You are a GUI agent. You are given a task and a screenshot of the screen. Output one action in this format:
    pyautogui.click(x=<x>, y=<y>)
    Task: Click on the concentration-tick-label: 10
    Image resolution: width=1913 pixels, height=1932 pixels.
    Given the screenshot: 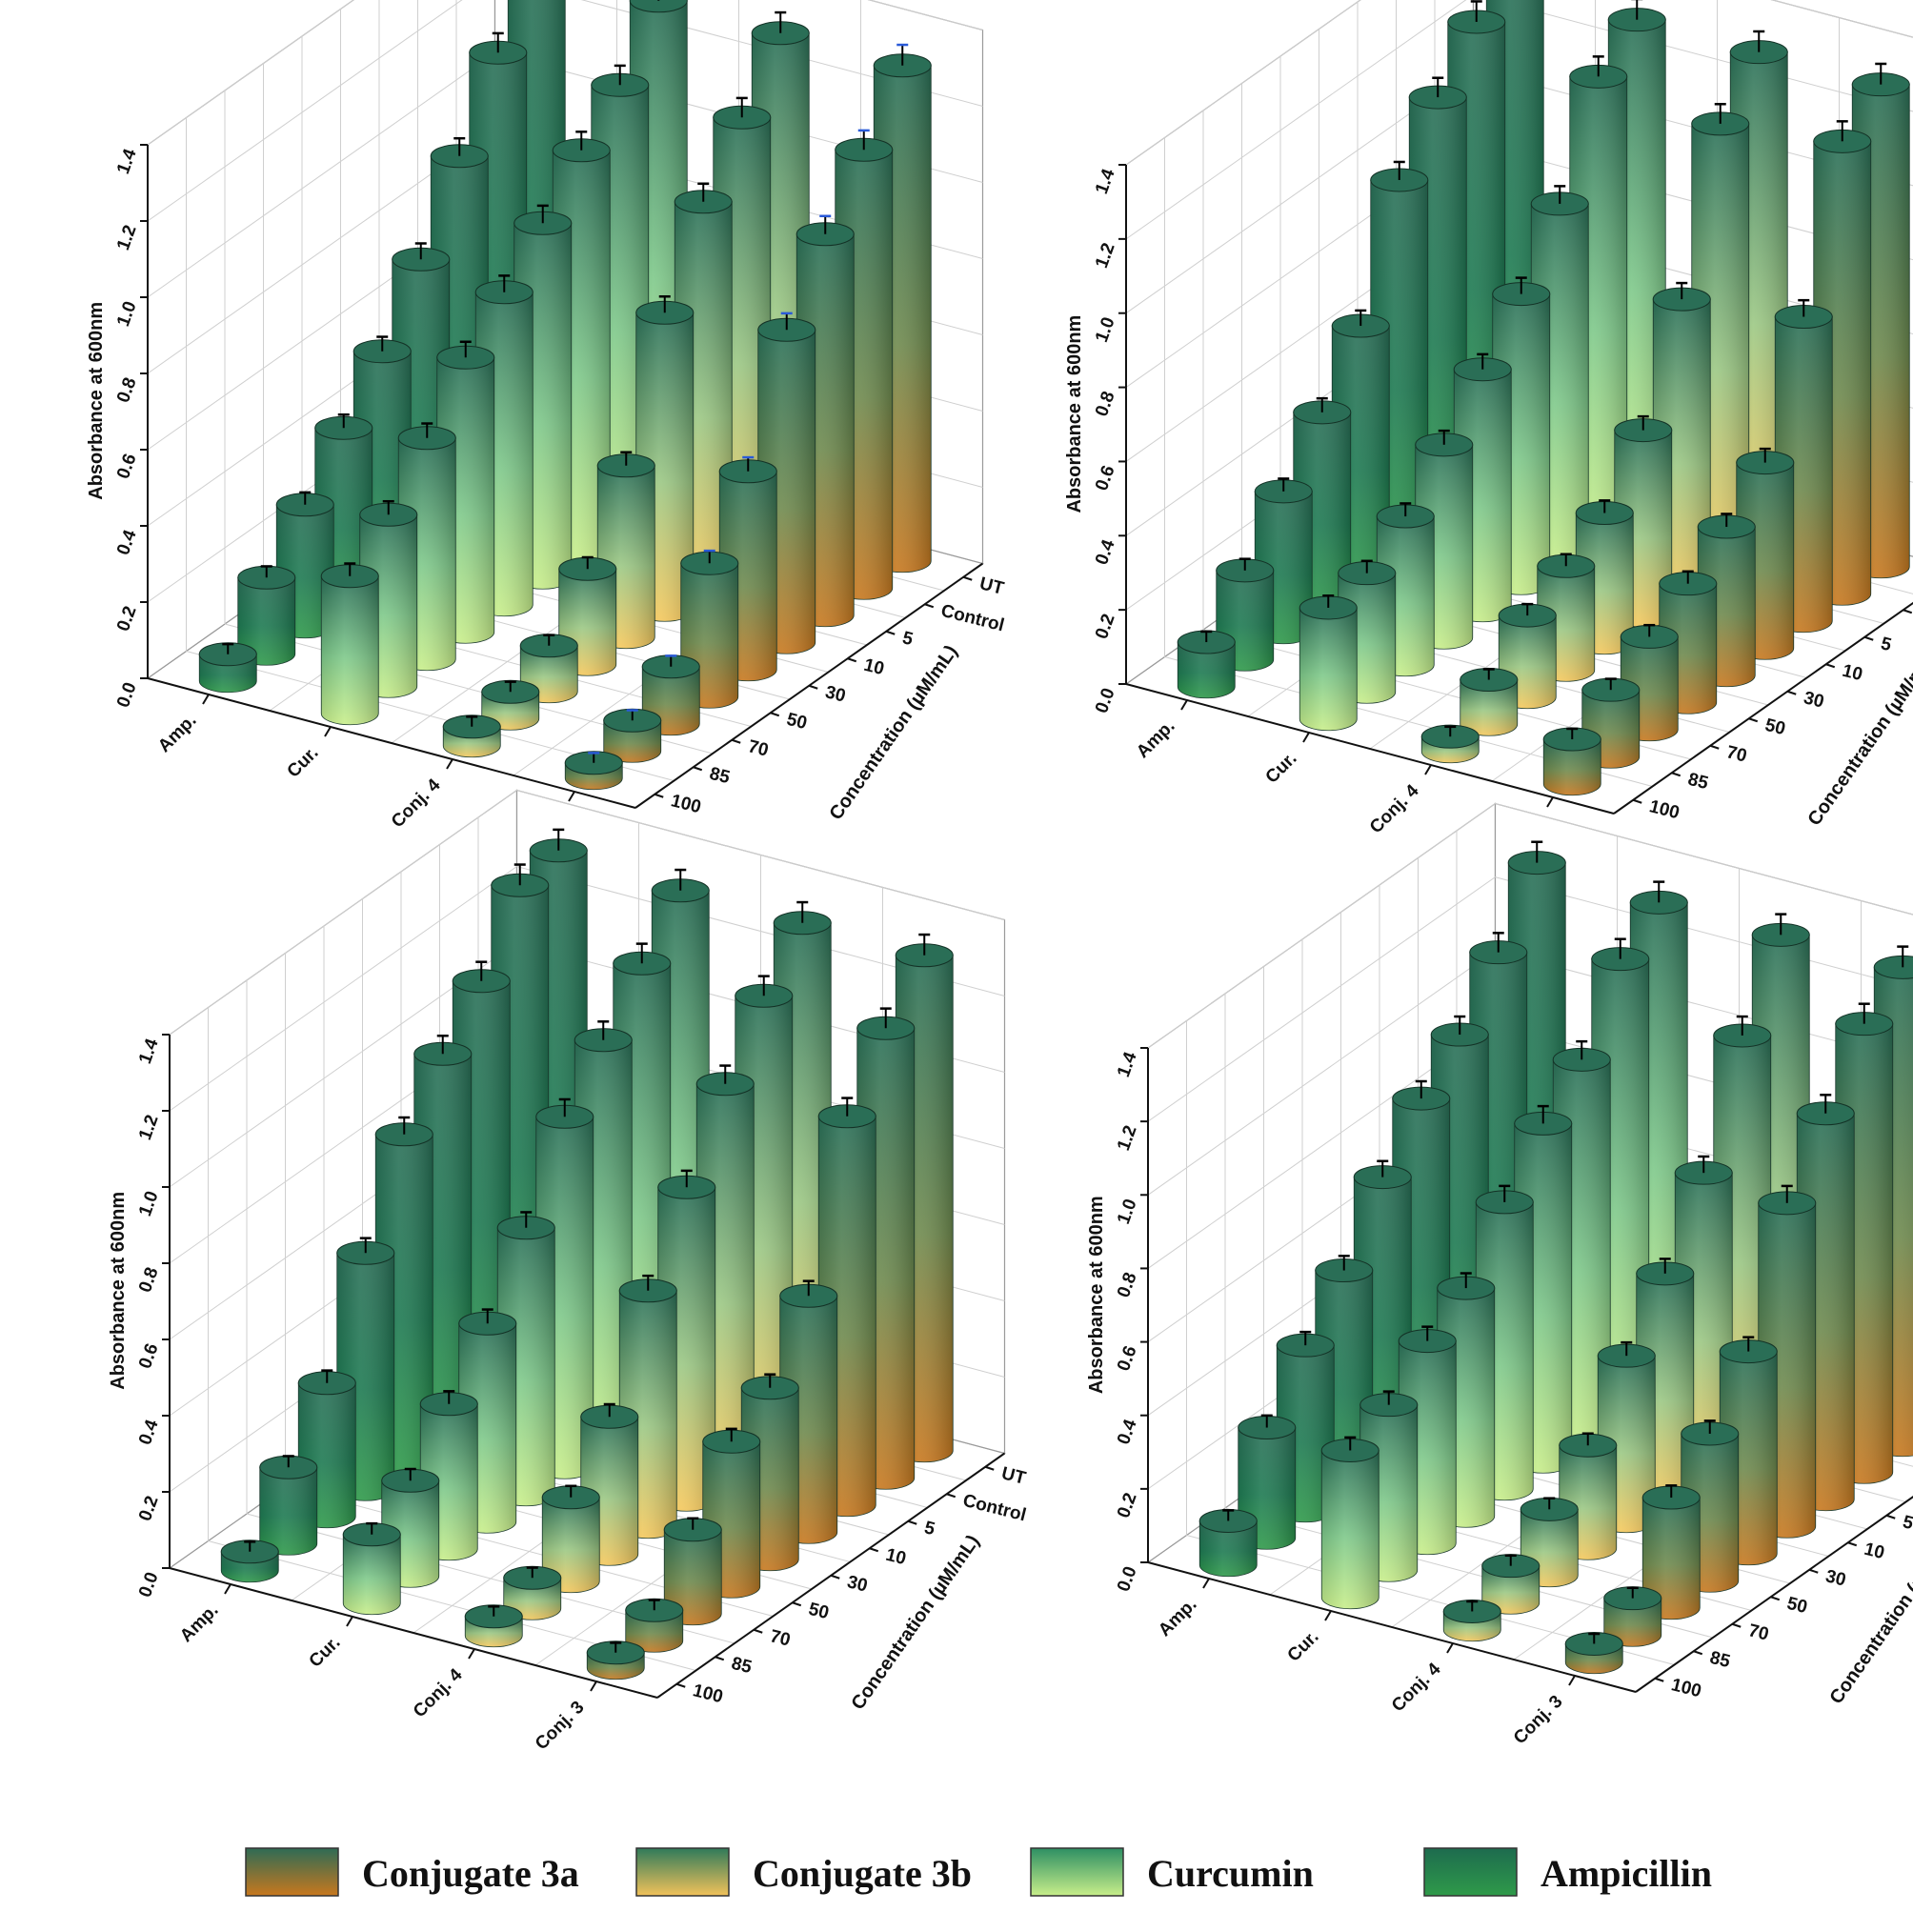 What is the action you would take?
    pyautogui.click(x=1875, y=1551)
    